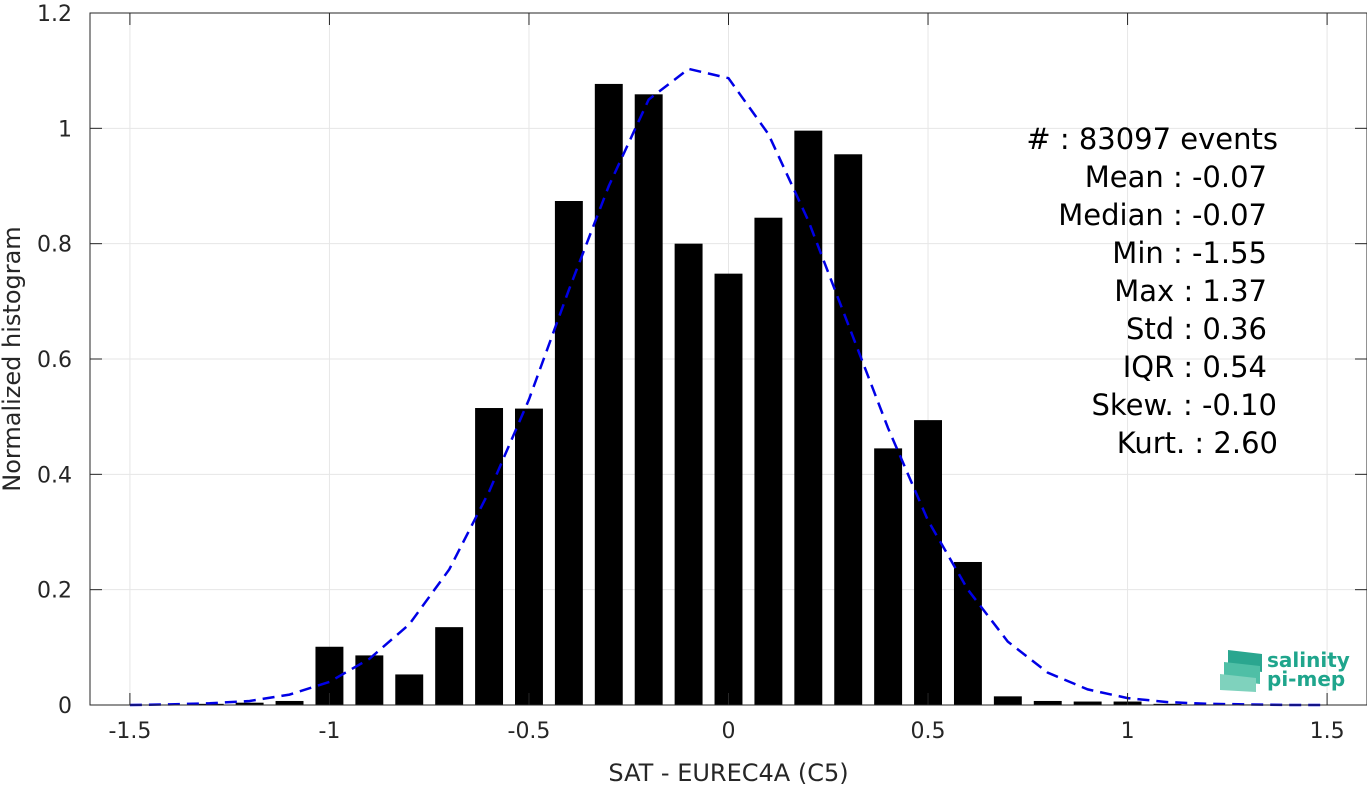 The width and height of the screenshot is (1367, 785). I want to click on x-tick-label: -0.5, so click(529, 731).